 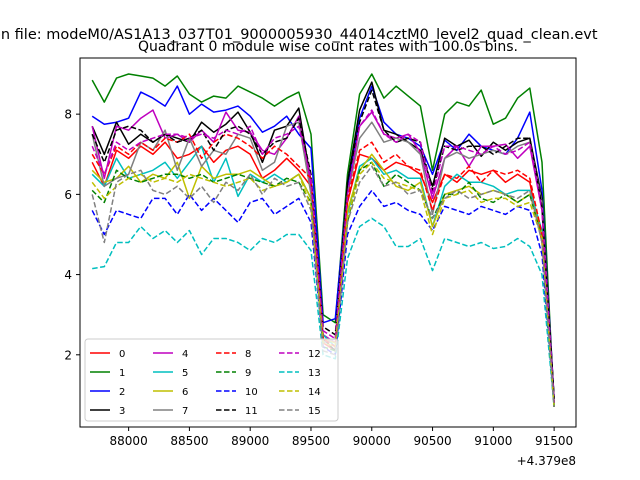 I want to click on x-offset-text: +4.379e8, so click(x=546, y=461).